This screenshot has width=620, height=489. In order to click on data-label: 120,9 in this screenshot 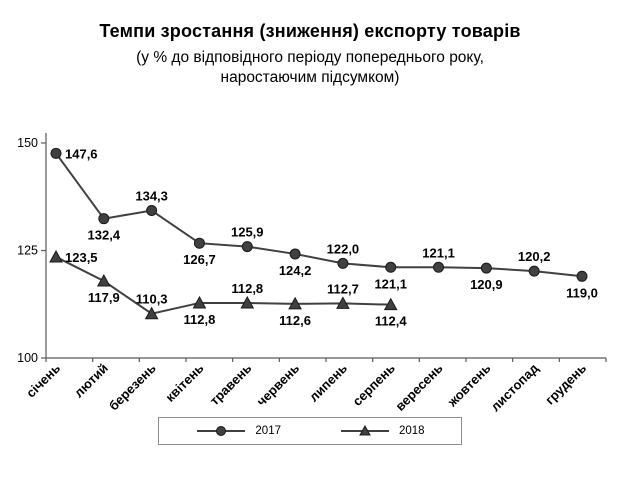, I will do `click(486, 284)`.